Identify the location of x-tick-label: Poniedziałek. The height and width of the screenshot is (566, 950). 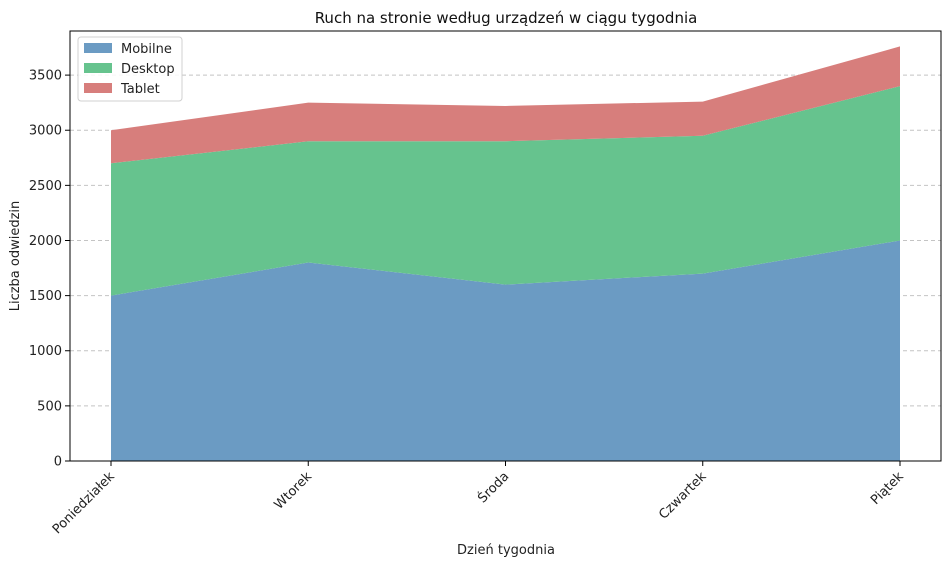
(84, 503).